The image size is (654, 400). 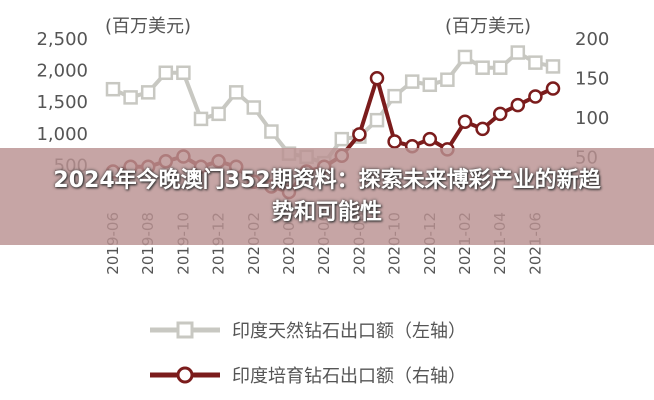 I want to click on y-tick-label: 2,500, so click(x=62, y=39).